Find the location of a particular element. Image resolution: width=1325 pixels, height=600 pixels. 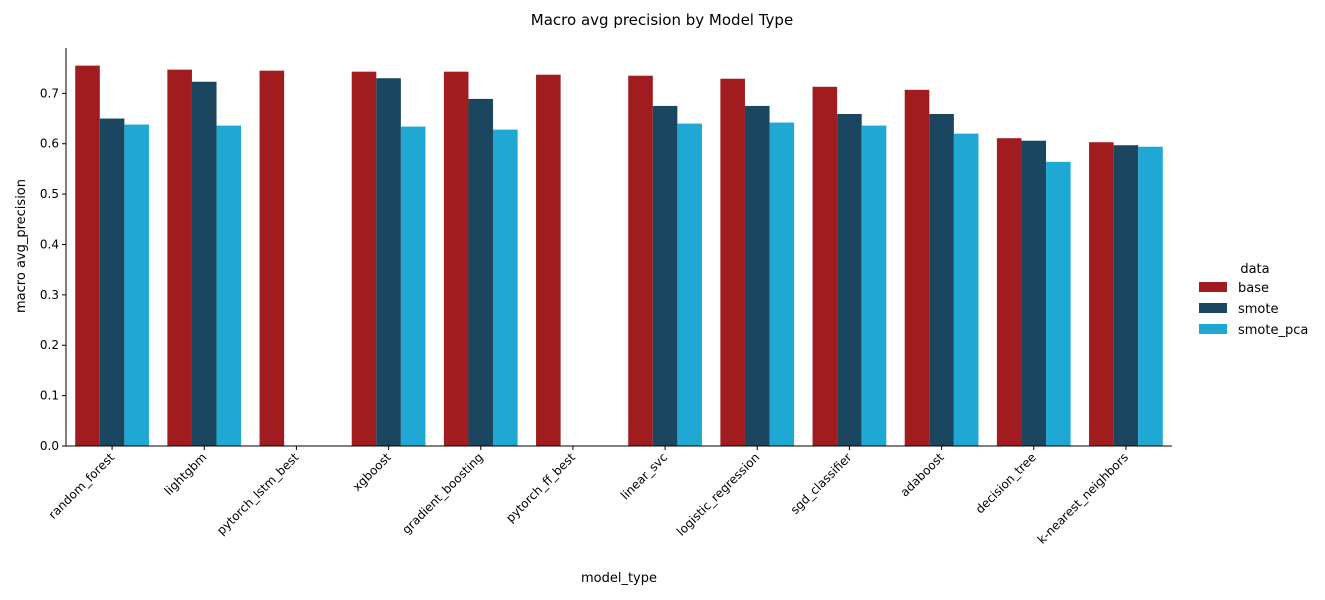

bar-smote-lightgbm is located at coordinates (204, 263).